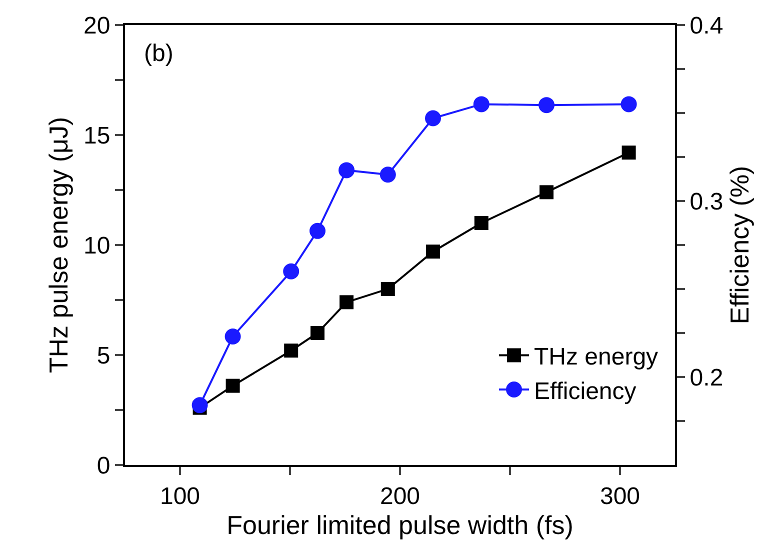  I want to click on y-tick-label: 20, so click(96, 26).